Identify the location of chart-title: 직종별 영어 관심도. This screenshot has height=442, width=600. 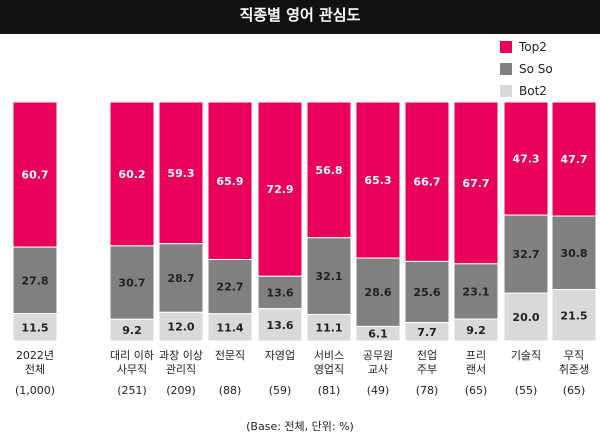
(300, 15).